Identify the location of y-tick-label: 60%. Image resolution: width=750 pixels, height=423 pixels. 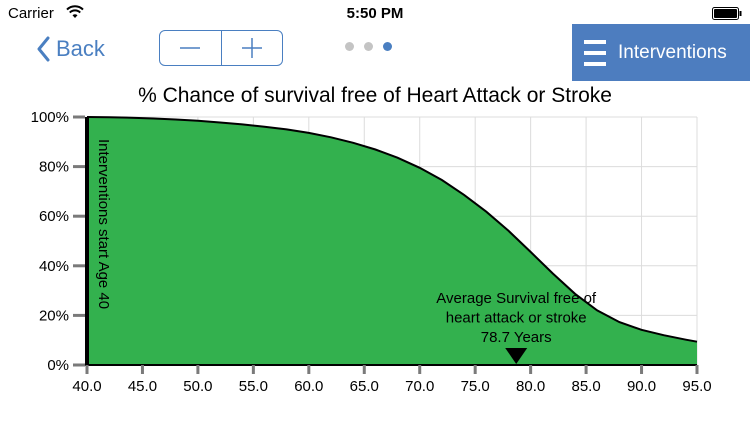
(54, 216).